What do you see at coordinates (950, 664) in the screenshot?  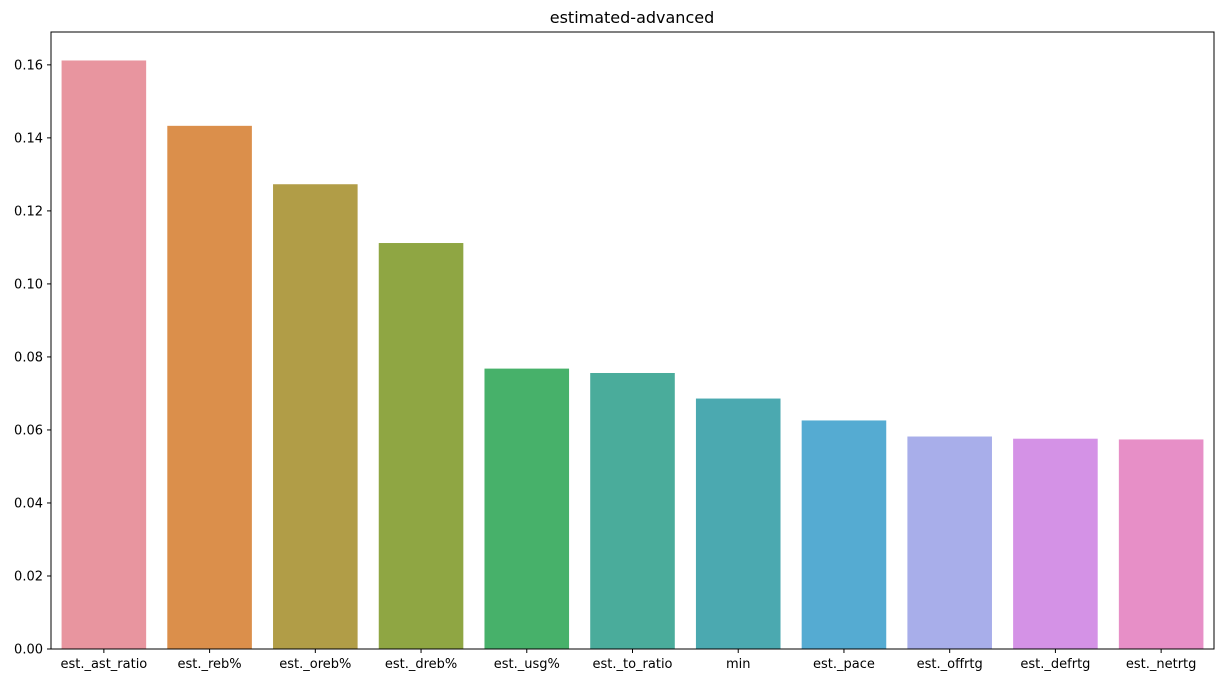 I see `x-tick-label: est._offrtg` at bounding box center [950, 664].